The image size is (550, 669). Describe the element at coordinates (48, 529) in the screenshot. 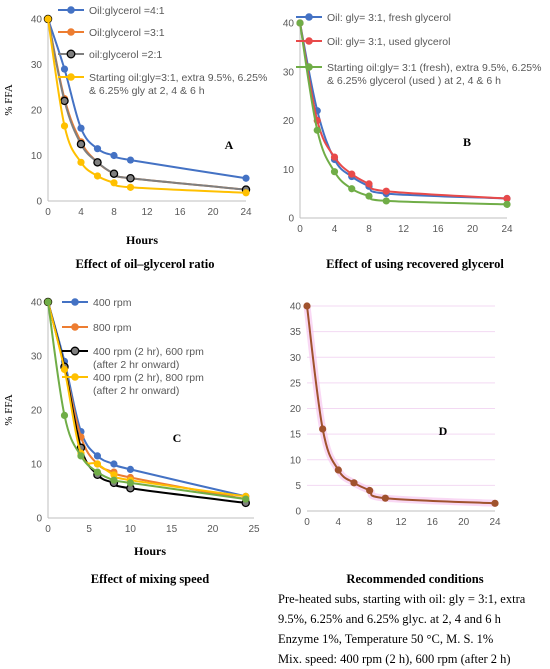

I see `panel-c-x-tick-label: 0` at that location.